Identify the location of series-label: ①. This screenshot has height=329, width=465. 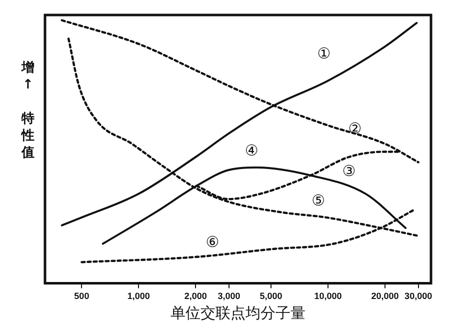
(324, 53).